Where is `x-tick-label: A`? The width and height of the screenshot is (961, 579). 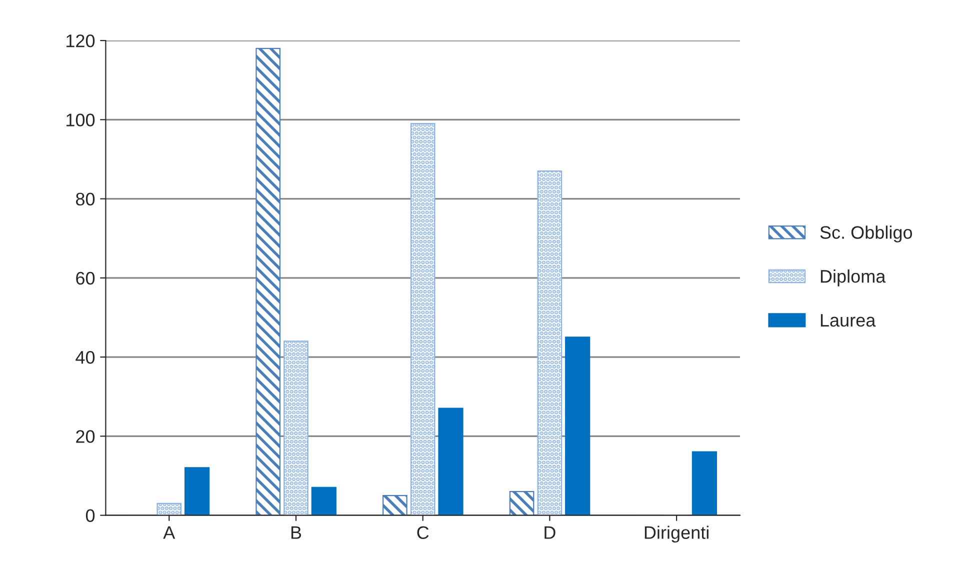
x-tick-label: A is located at coordinates (169, 532).